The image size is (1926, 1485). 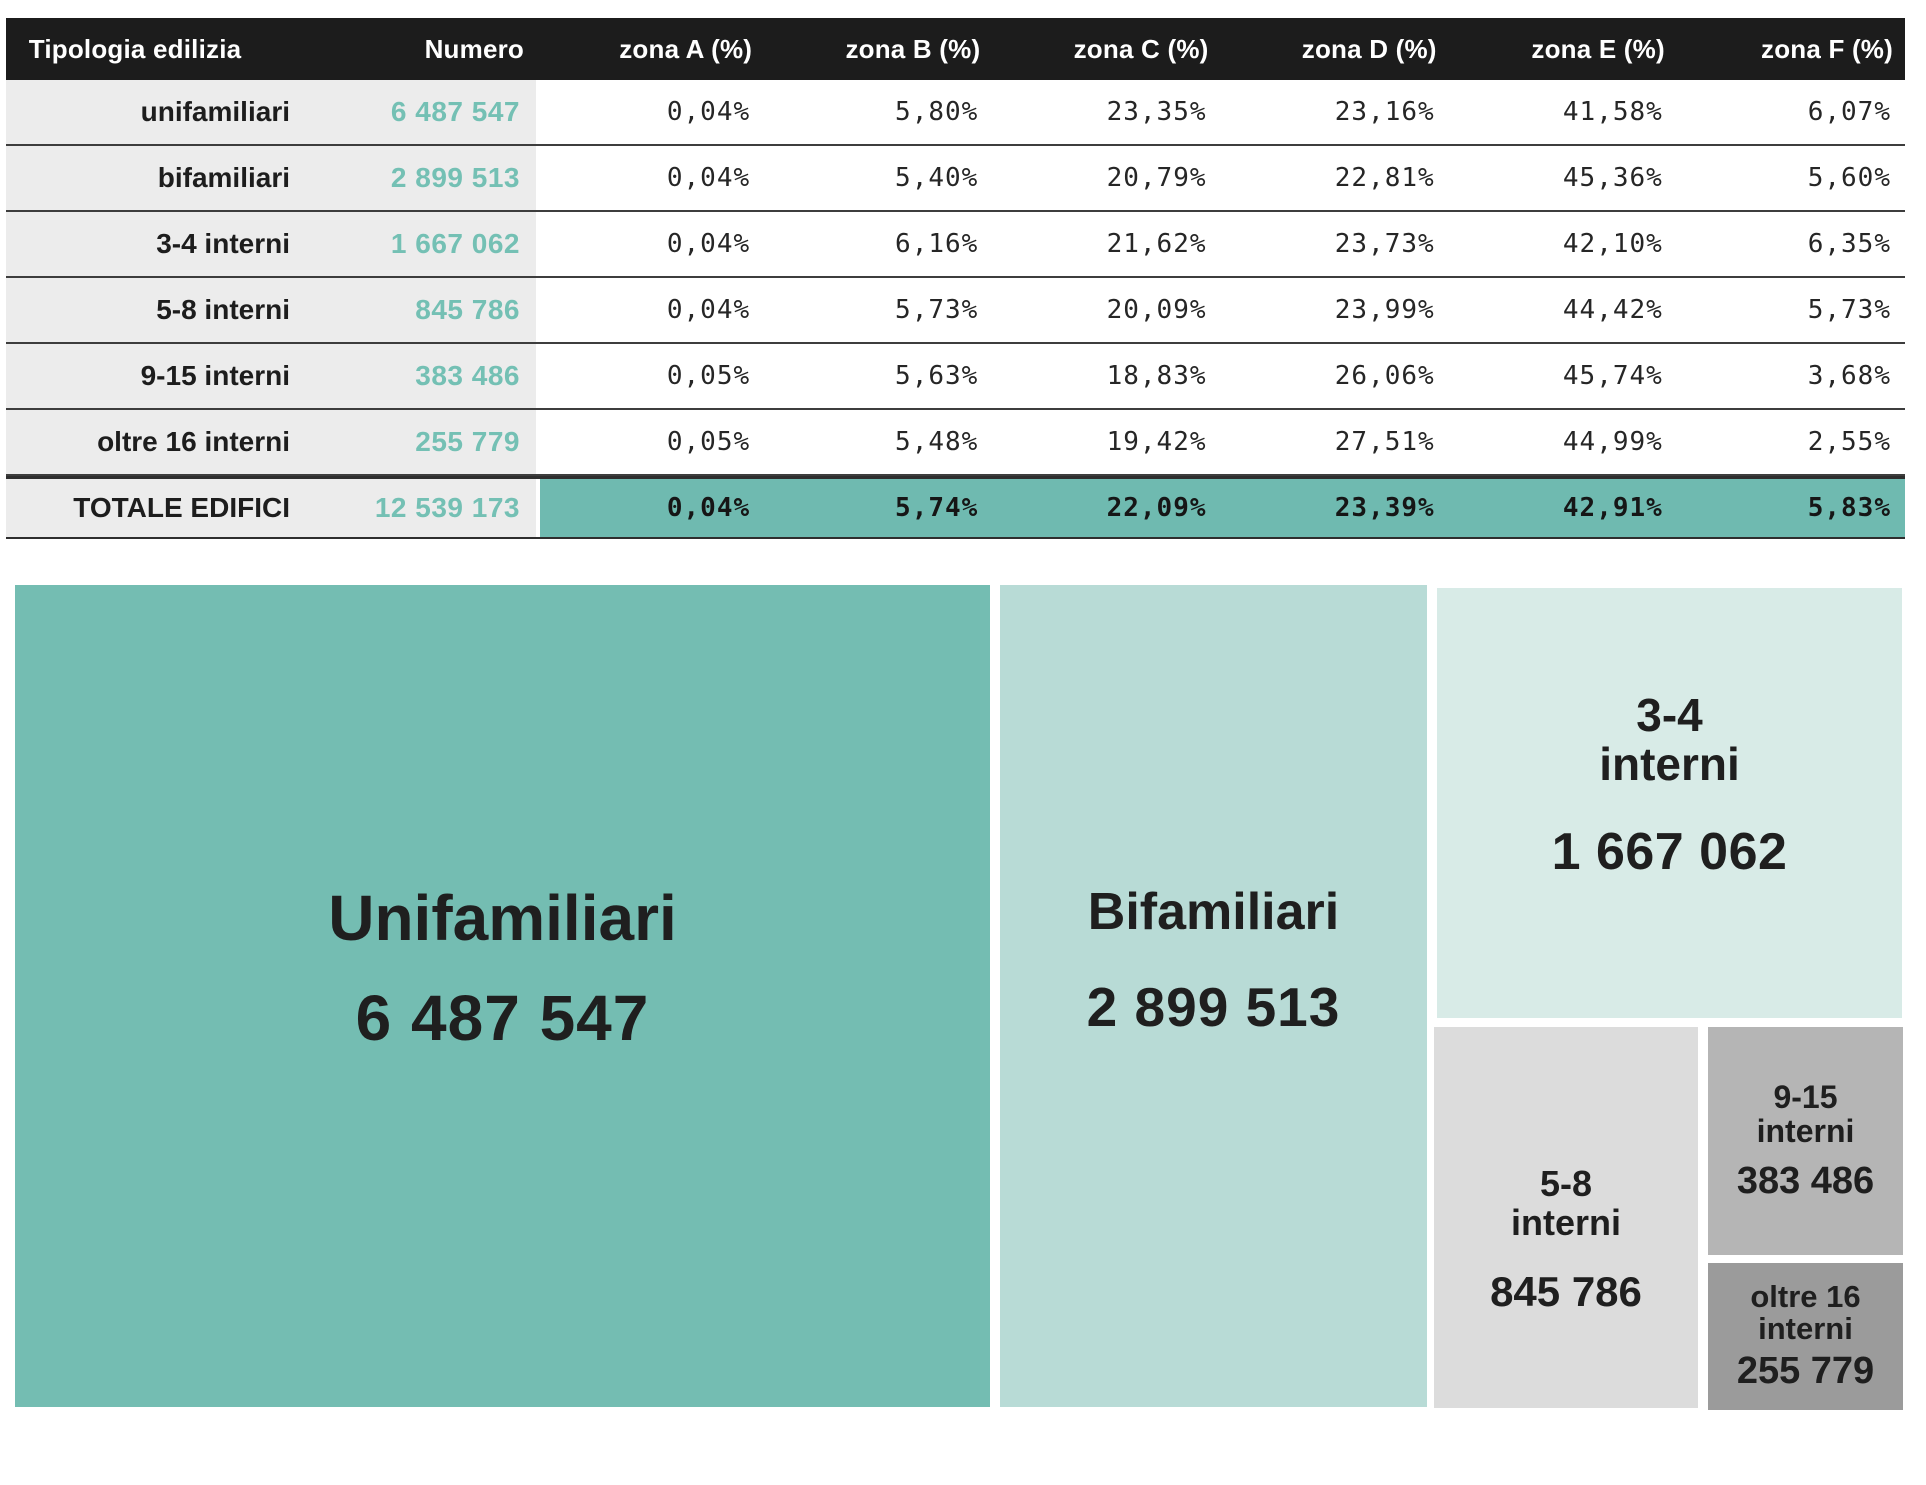 What do you see at coordinates (1334, 310) in the screenshot?
I see `zone-d-value: 23,99%` at bounding box center [1334, 310].